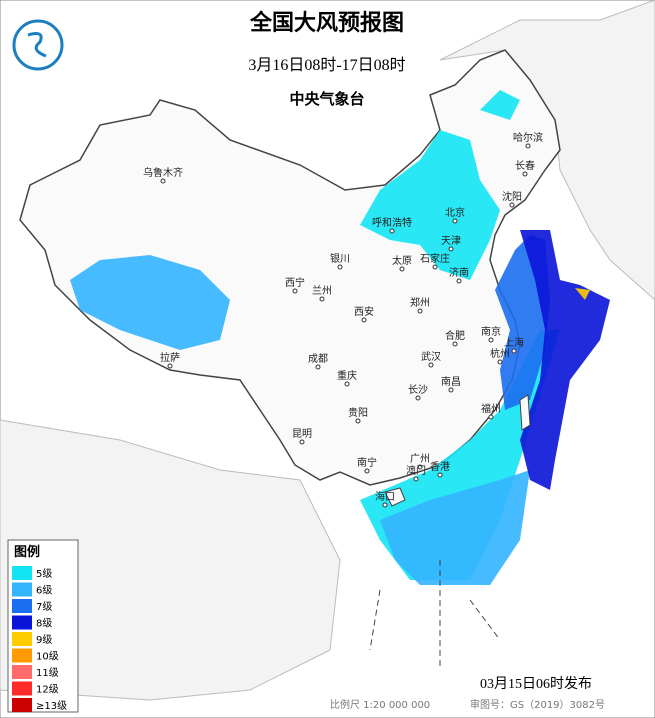  What do you see at coordinates (358, 412) in the screenshot?
I see `city-label: 贵阳` at bounding box center [358, 412].